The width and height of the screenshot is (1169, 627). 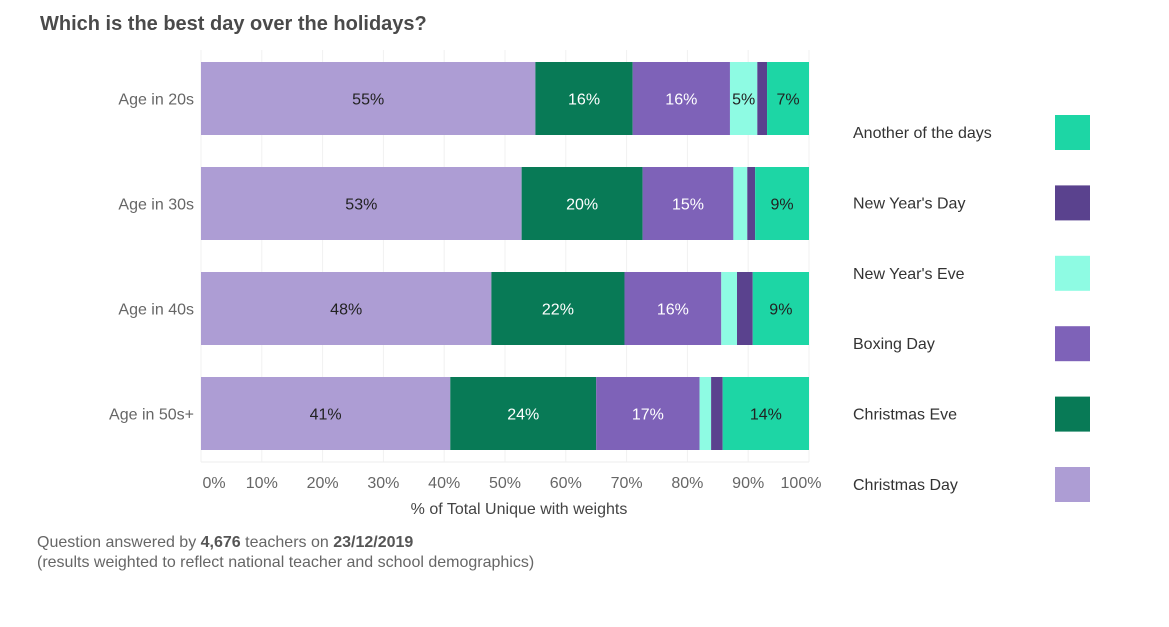 I want to click on x-tick-label: 70%, so click(x=627, y=483).